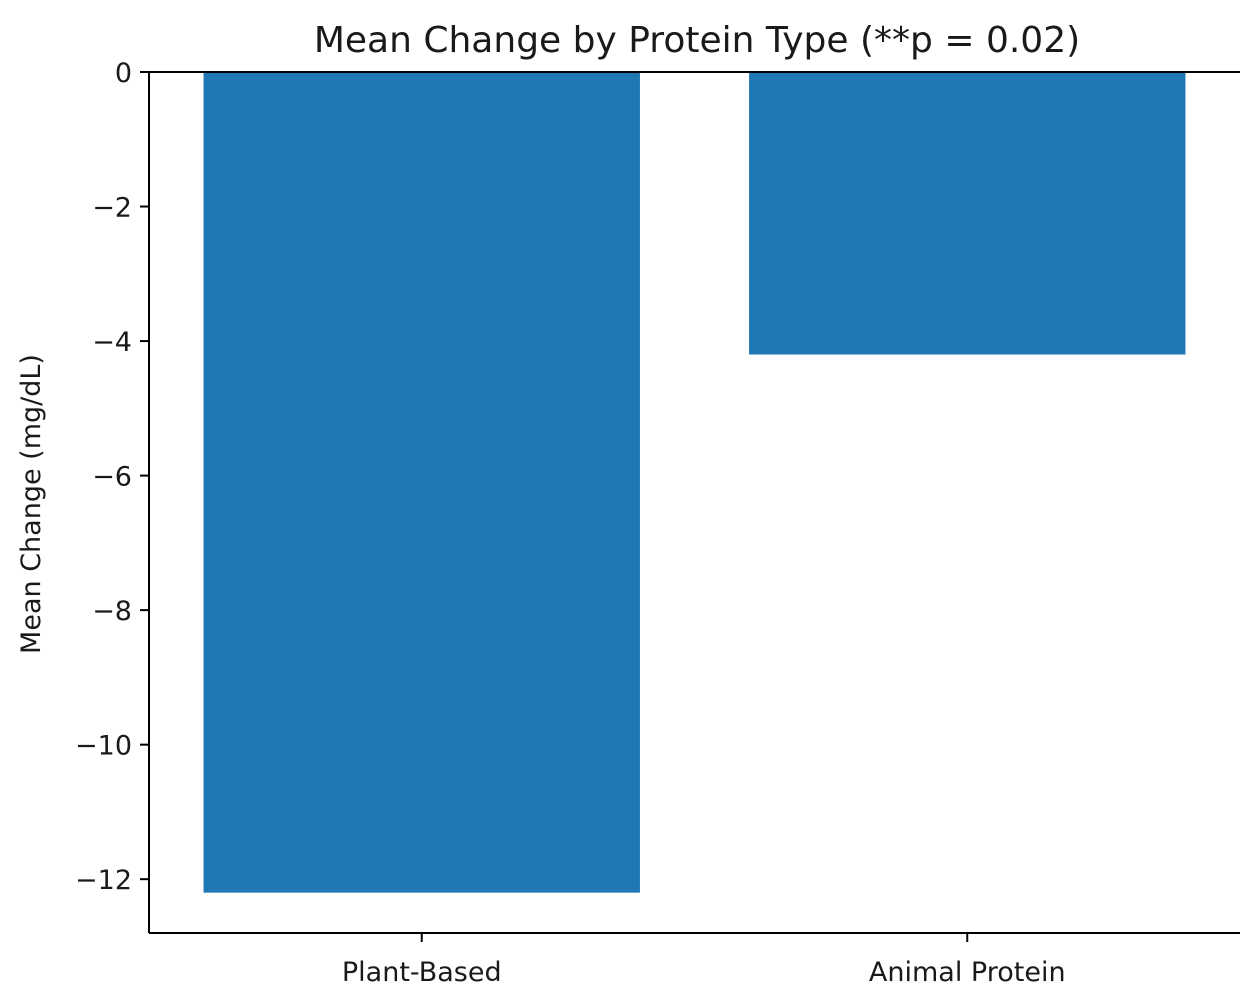 This screenshot has width=1240, height=988. I want to click on x-tick-label: Animal Protein, so click(967, 972).